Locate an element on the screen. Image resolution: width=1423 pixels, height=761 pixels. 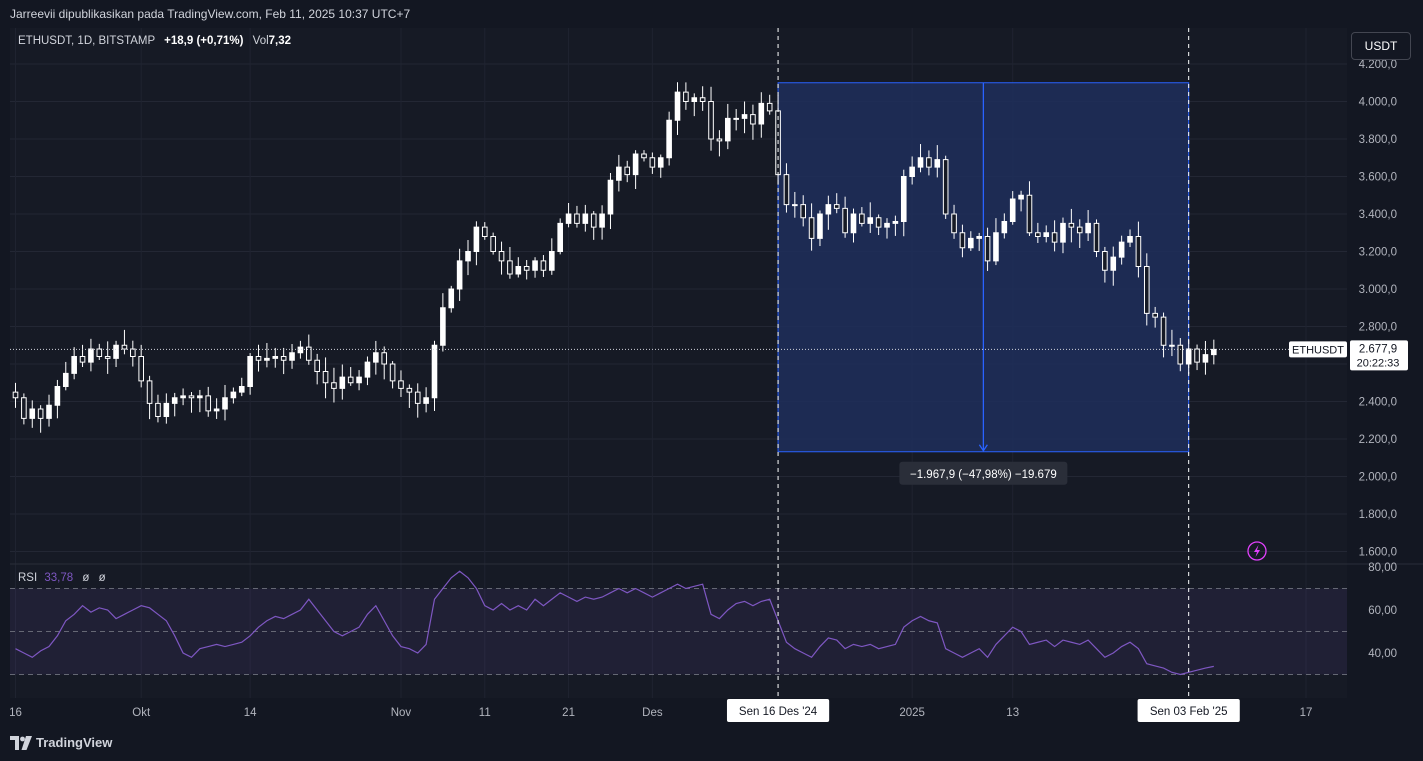
price-tick-label: 3.000,0 is located at coordinates (1378, 290).